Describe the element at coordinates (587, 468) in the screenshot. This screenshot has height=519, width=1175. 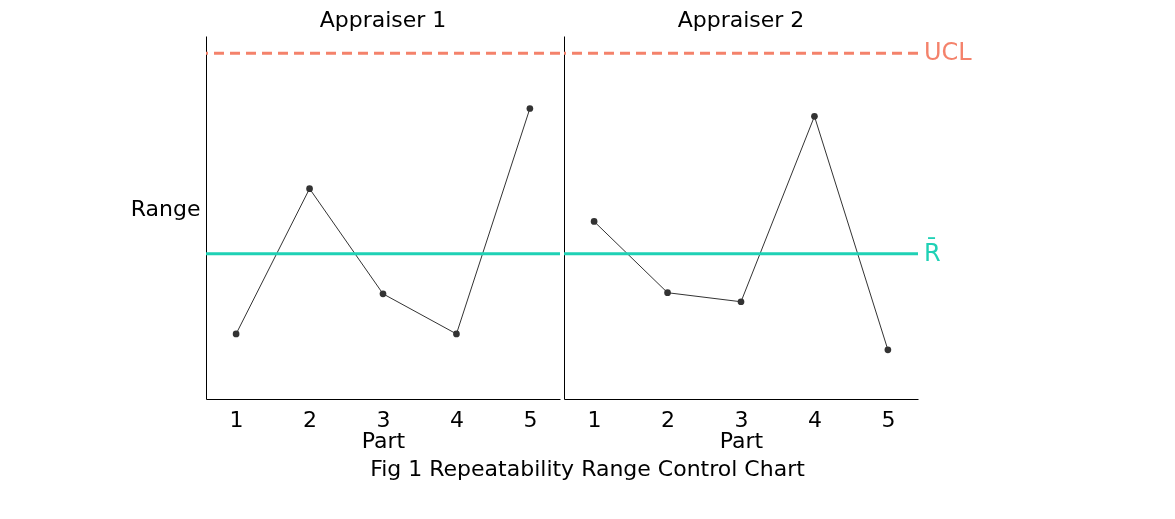
I see `caption: Fig 1 Repeatability Range Control Chart` at that location.